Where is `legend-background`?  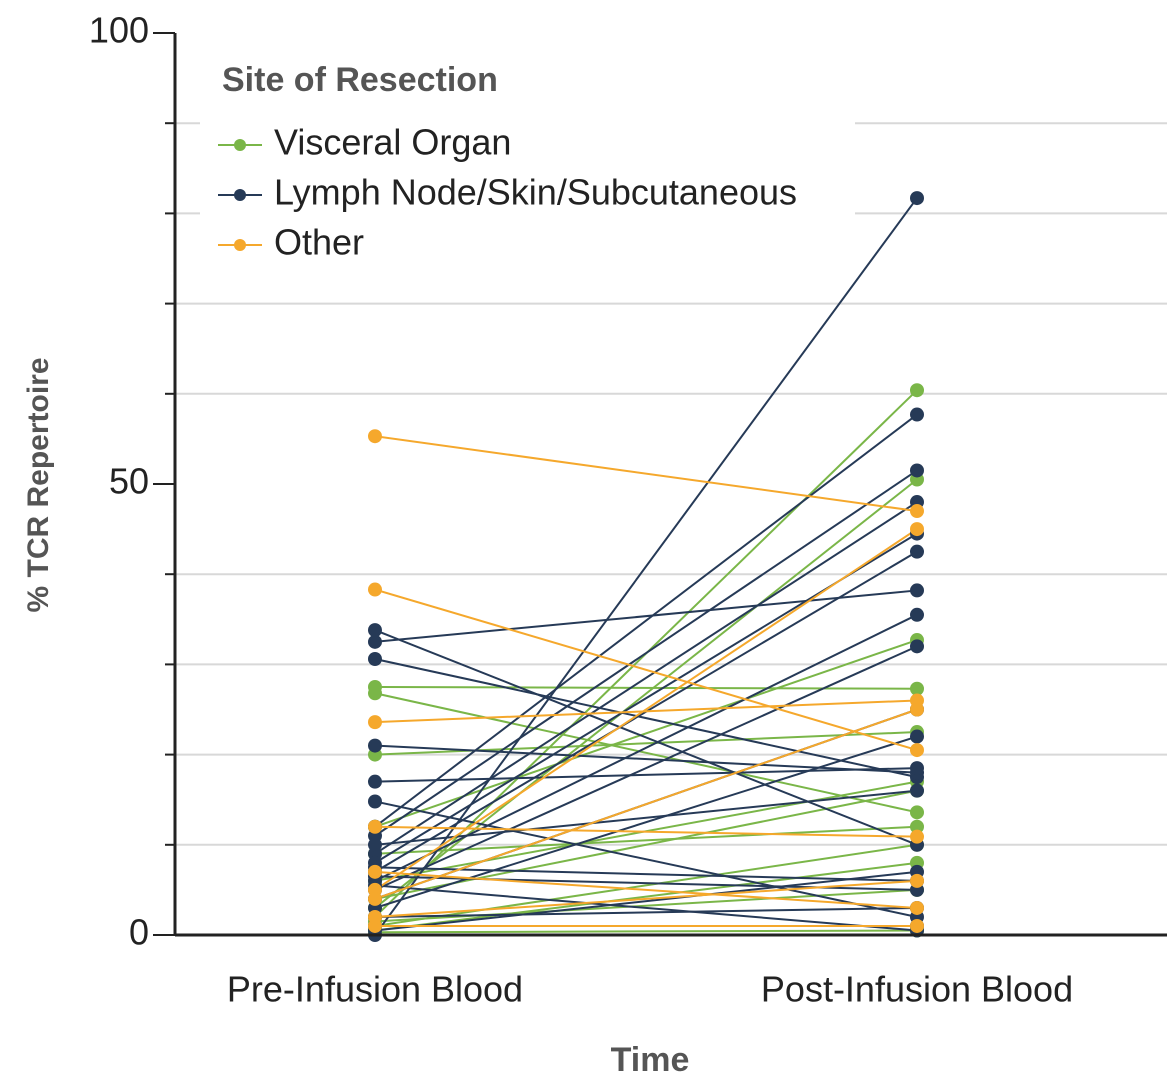 legend-background is located at coordinates (527, 162).